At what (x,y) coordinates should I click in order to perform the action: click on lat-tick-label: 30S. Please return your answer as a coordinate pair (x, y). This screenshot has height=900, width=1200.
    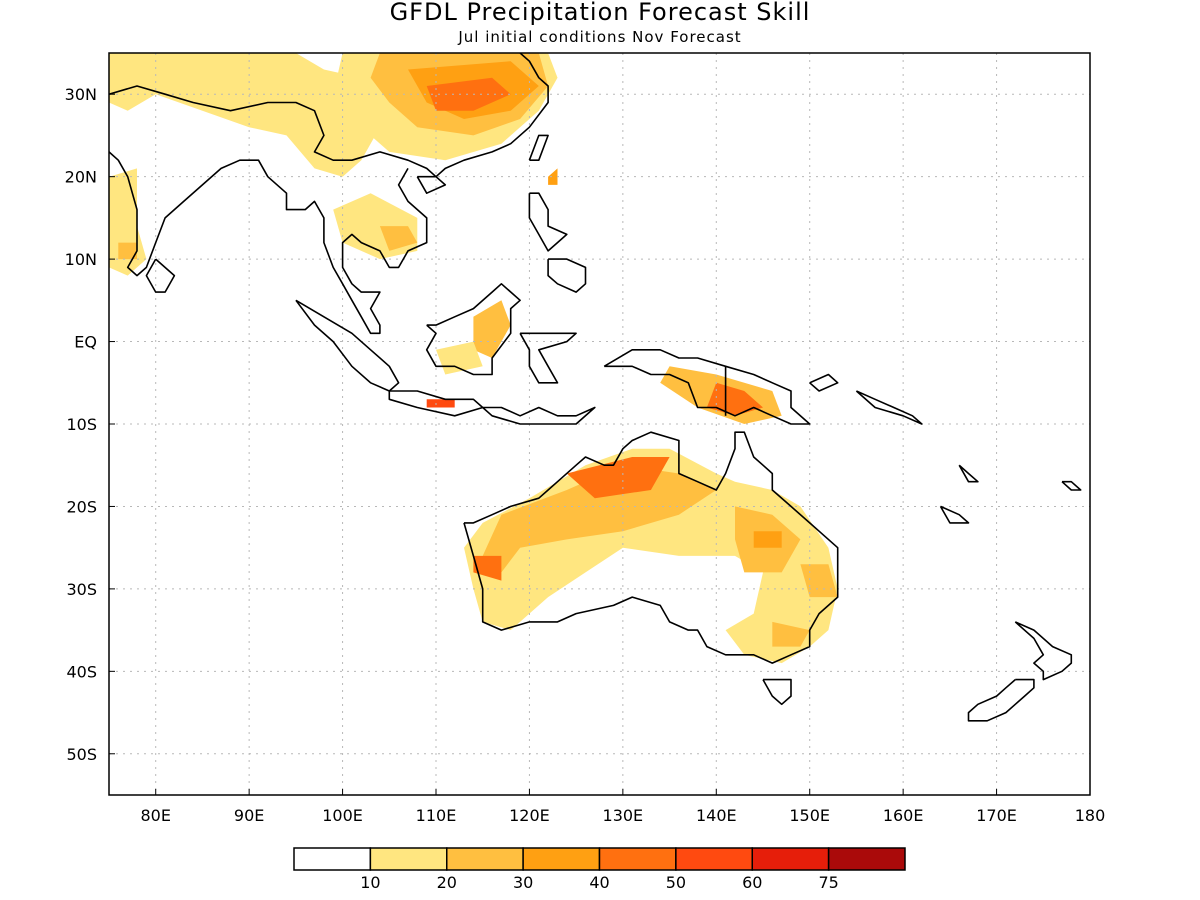
    Looking at the image, I should click on (81, 589).